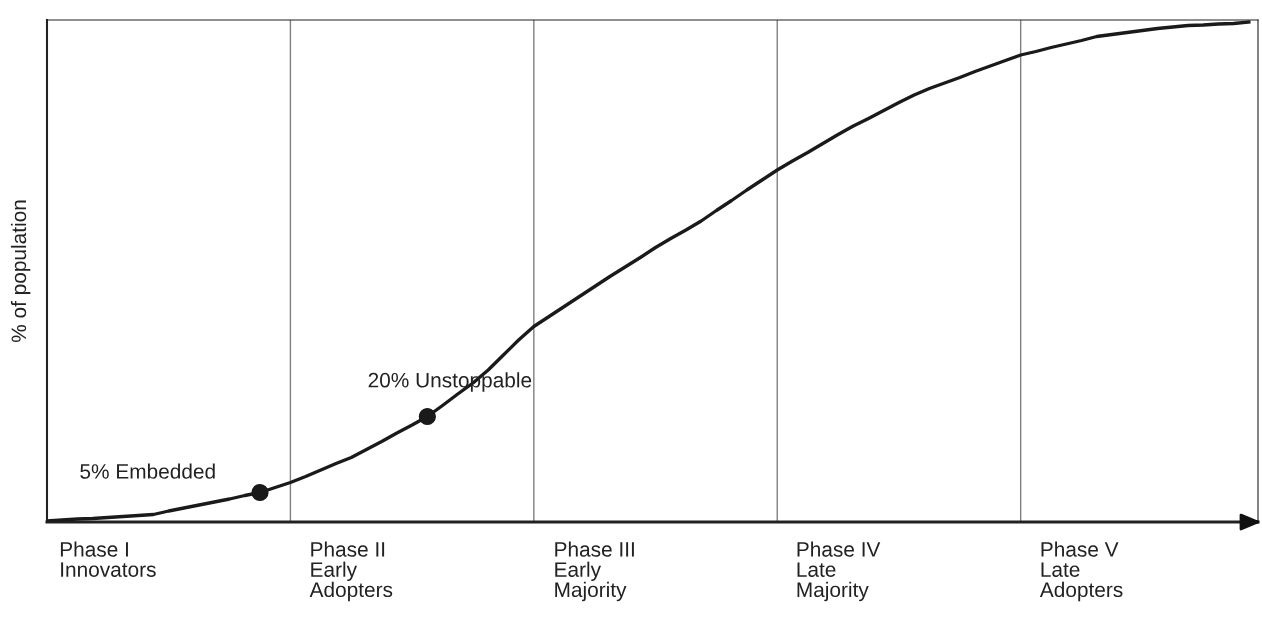 This screenshot has height=620, width=1262. I want to click on x-tick-label: Phase V Late Adopters, so click(1081, 571).